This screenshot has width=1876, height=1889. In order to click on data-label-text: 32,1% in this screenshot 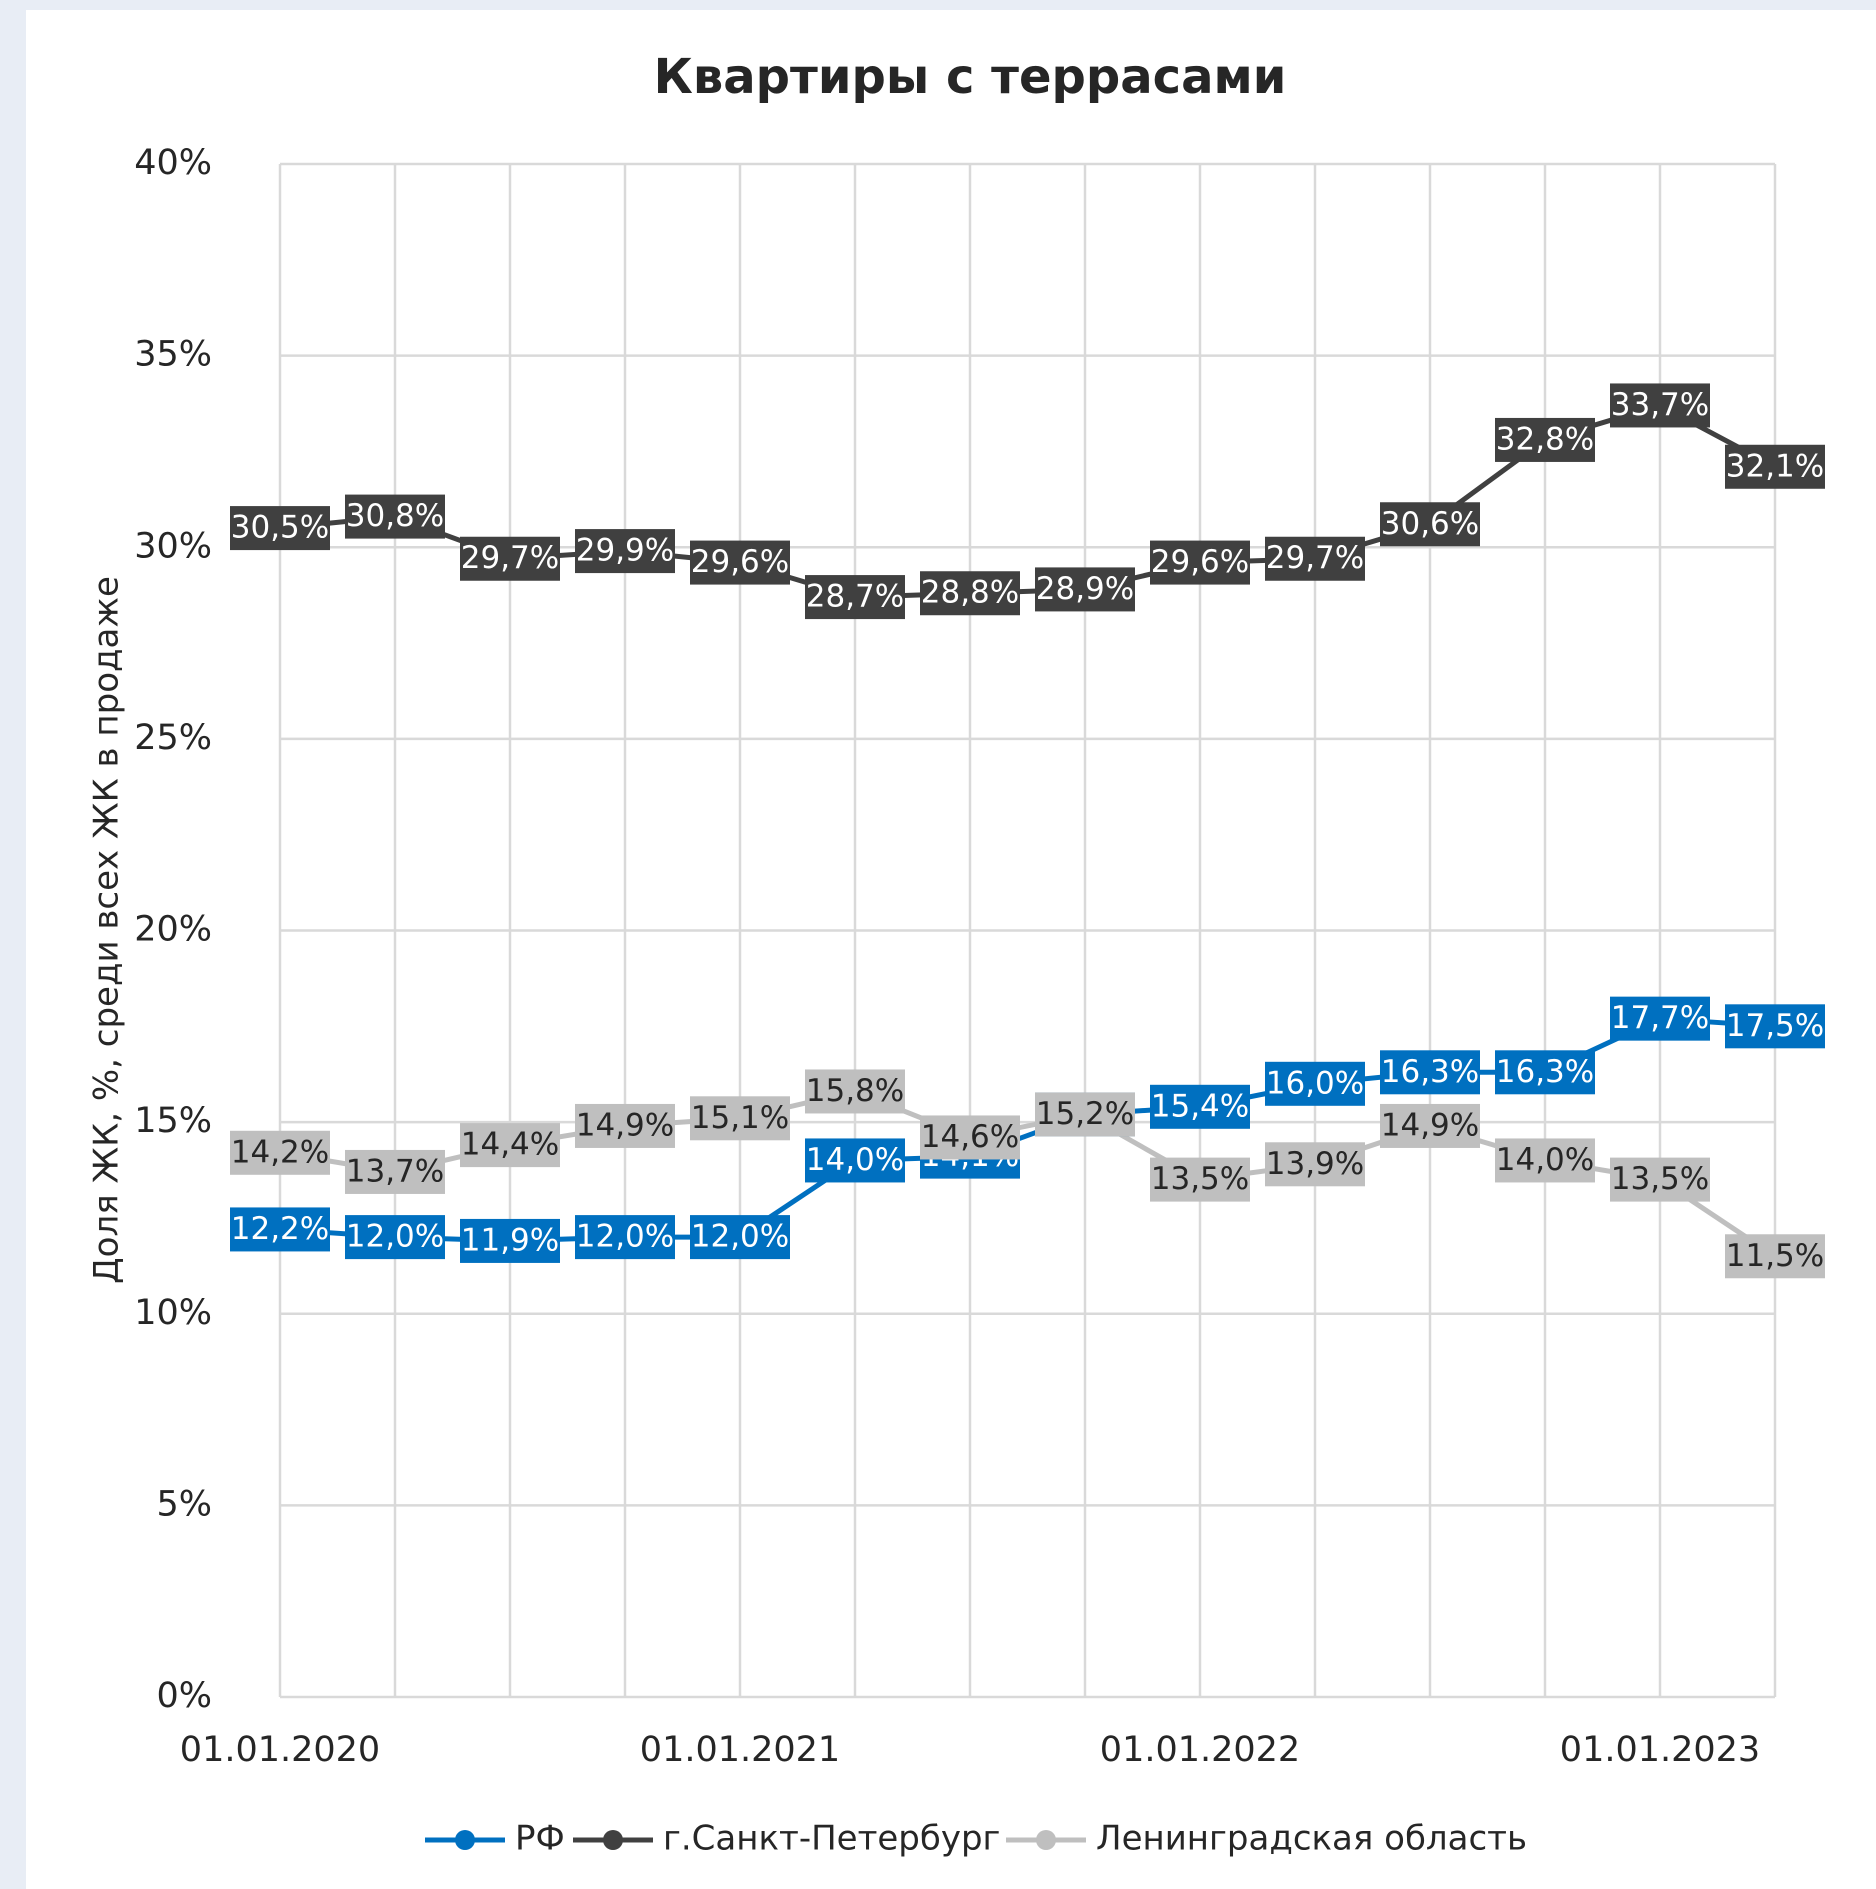, I will do `click(1775, 466)`.